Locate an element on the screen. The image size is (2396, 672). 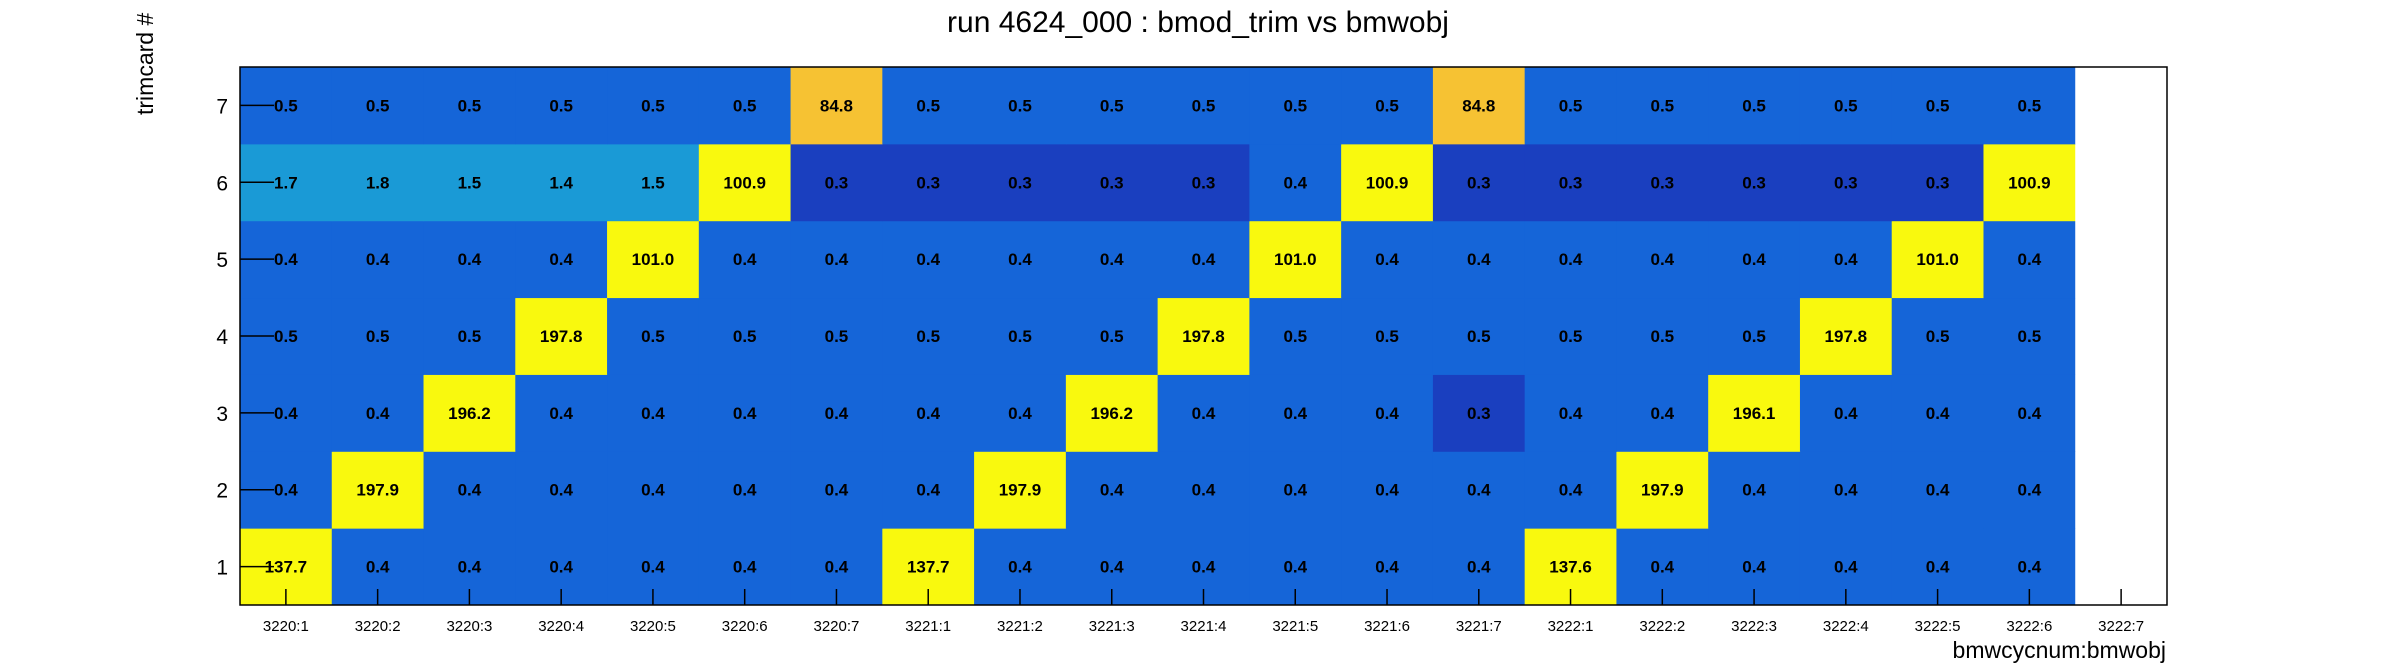
cell-value-label: 196.1 is located at coordinates (1754, 413).